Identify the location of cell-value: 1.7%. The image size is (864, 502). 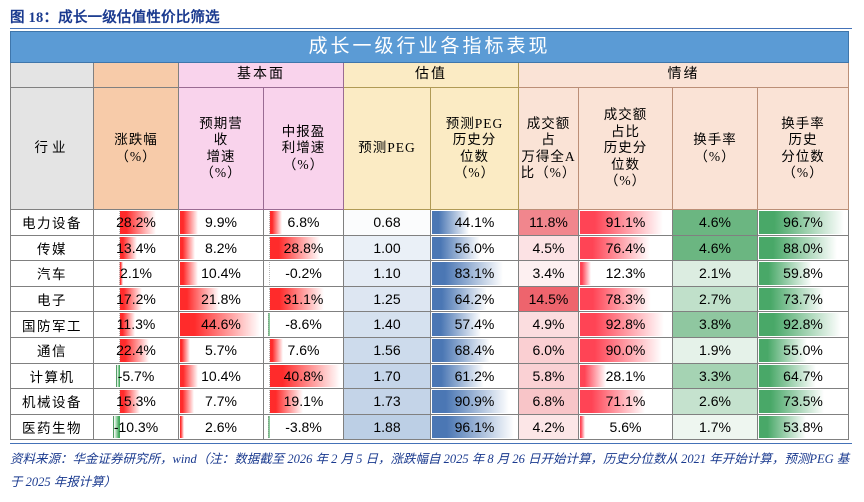
(715, 426).